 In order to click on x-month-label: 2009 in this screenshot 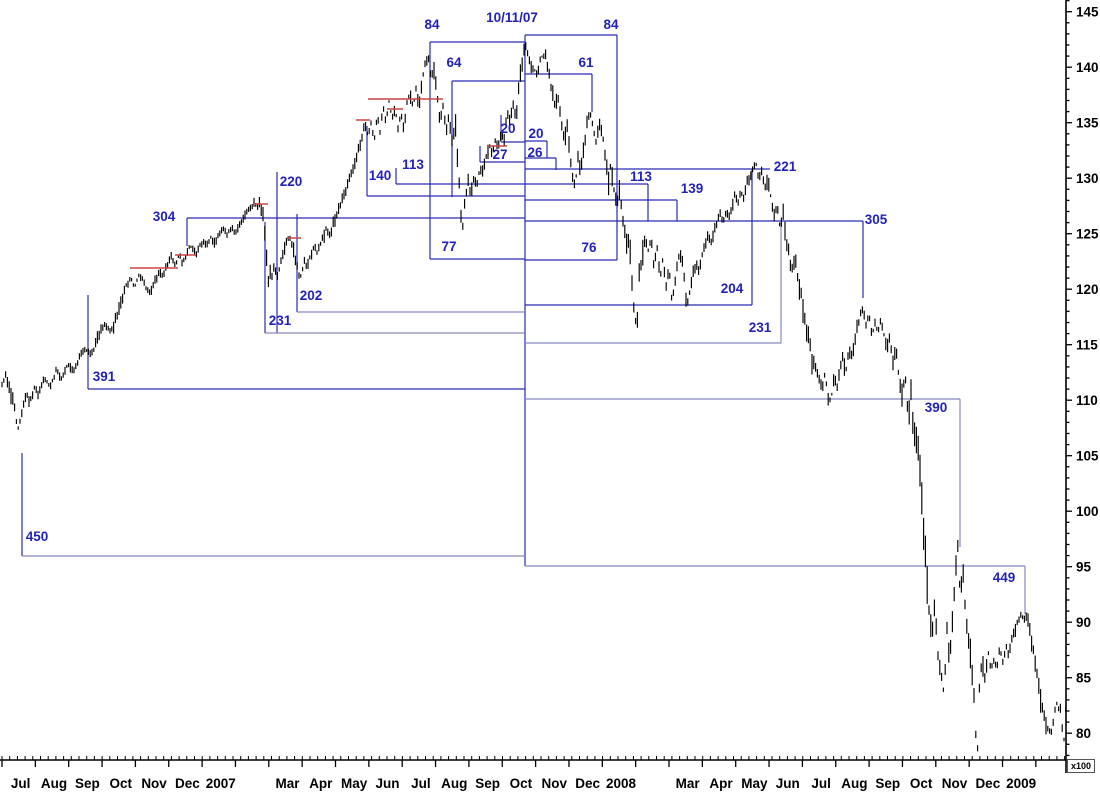, I will do `click(1021, 783)`.